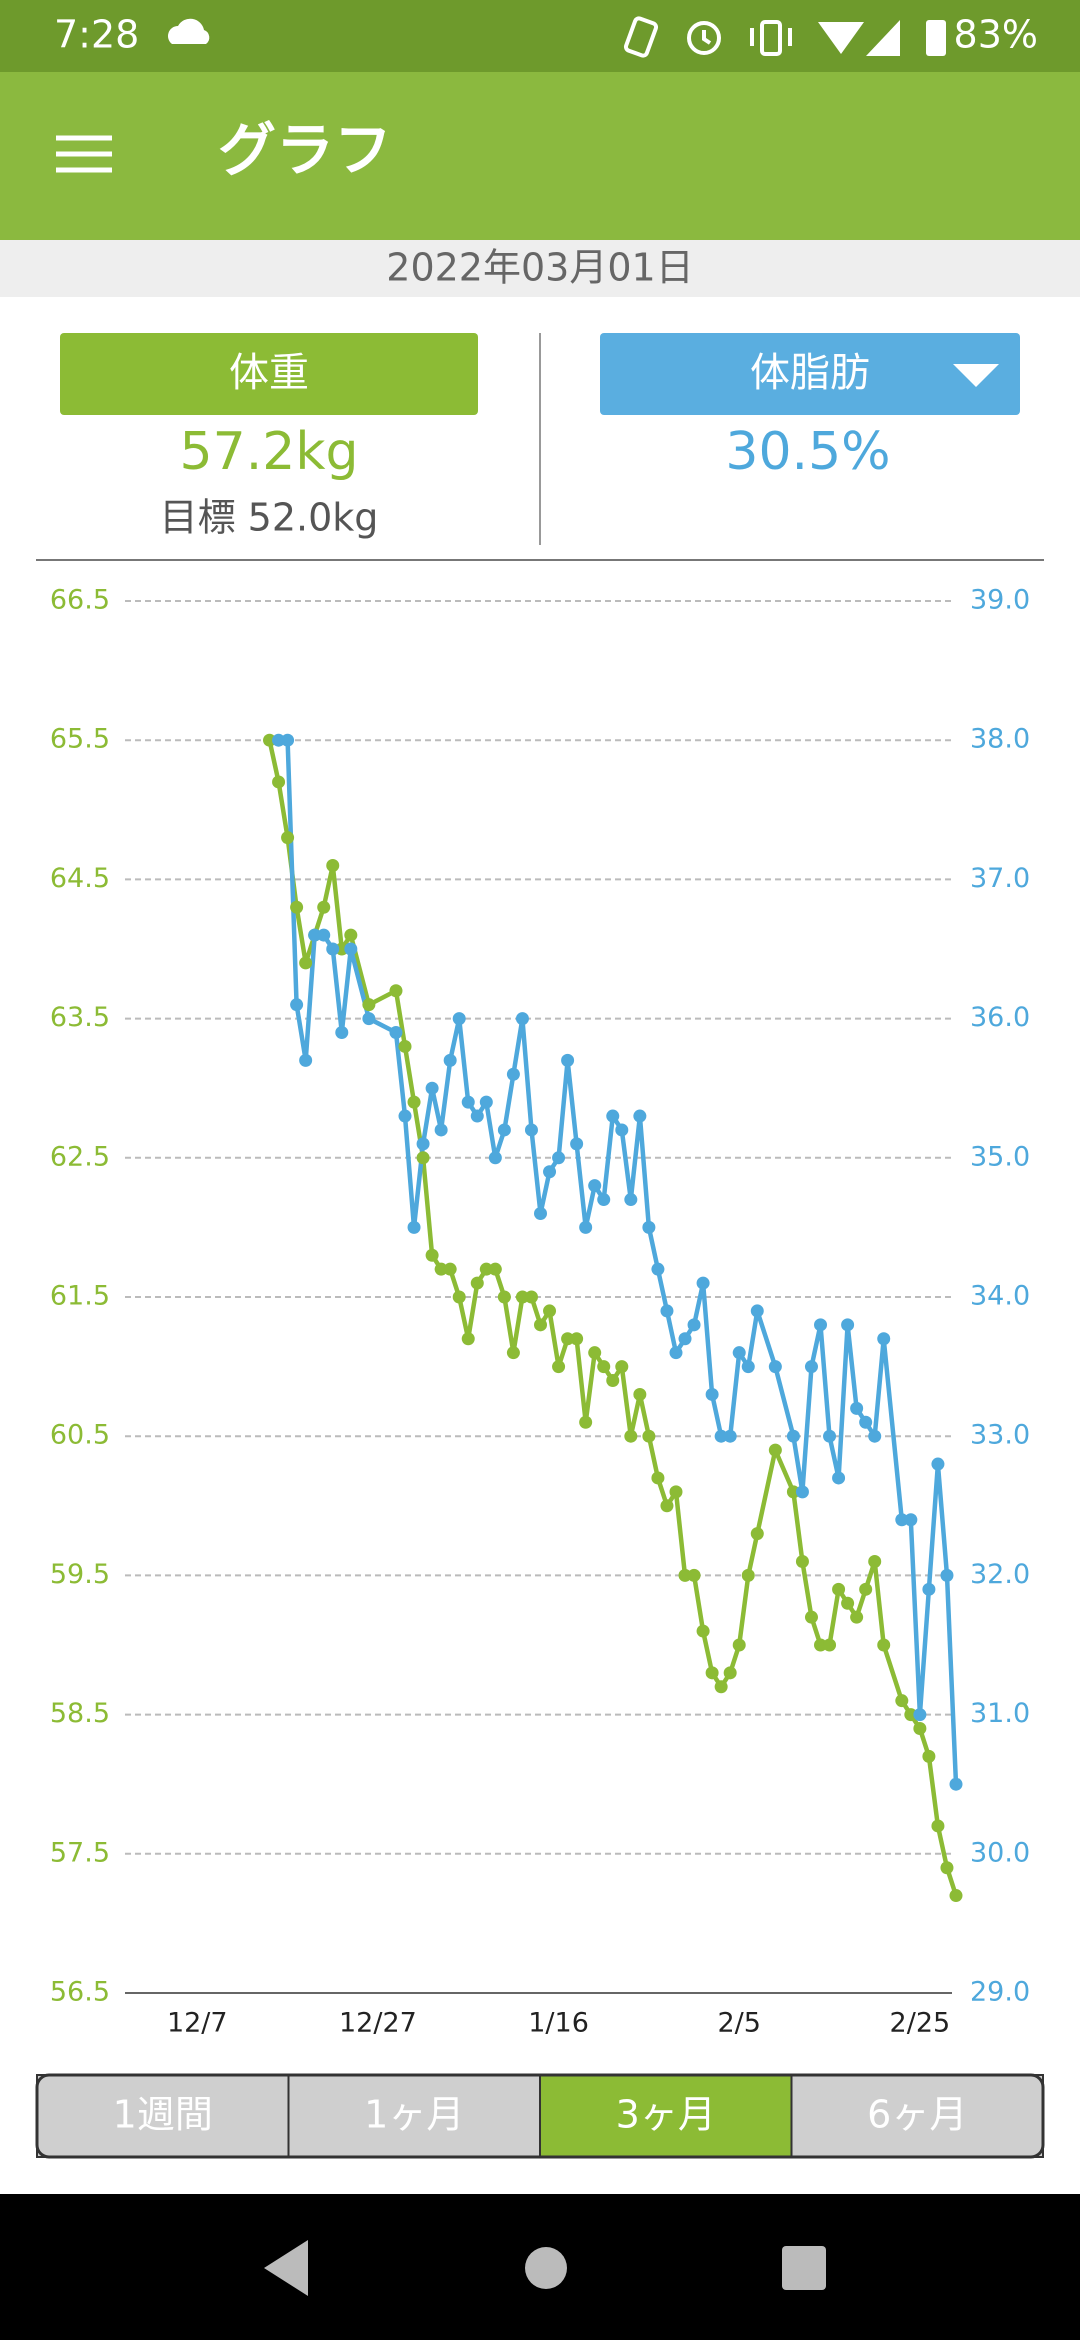  What do you see at coordinates (80, 600) in the screenshot?
I see `y-tick-label: 66.5` at bounding box center [80, 600].